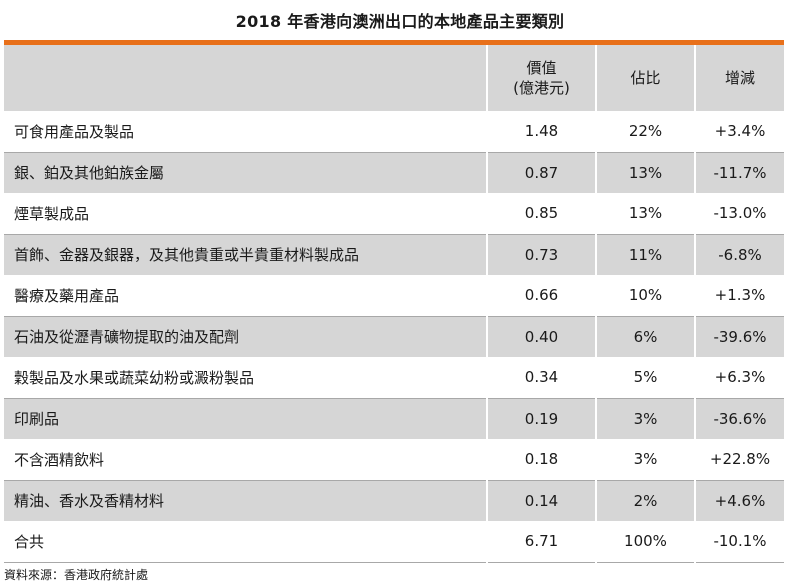 Image resolution: width=800 pixels, height=588 pixels. I want to click on table-row: 穀製品及水果或蔬菜幼粉或澱粉製品 0.34 5% +6.3%, so click(394, 378).